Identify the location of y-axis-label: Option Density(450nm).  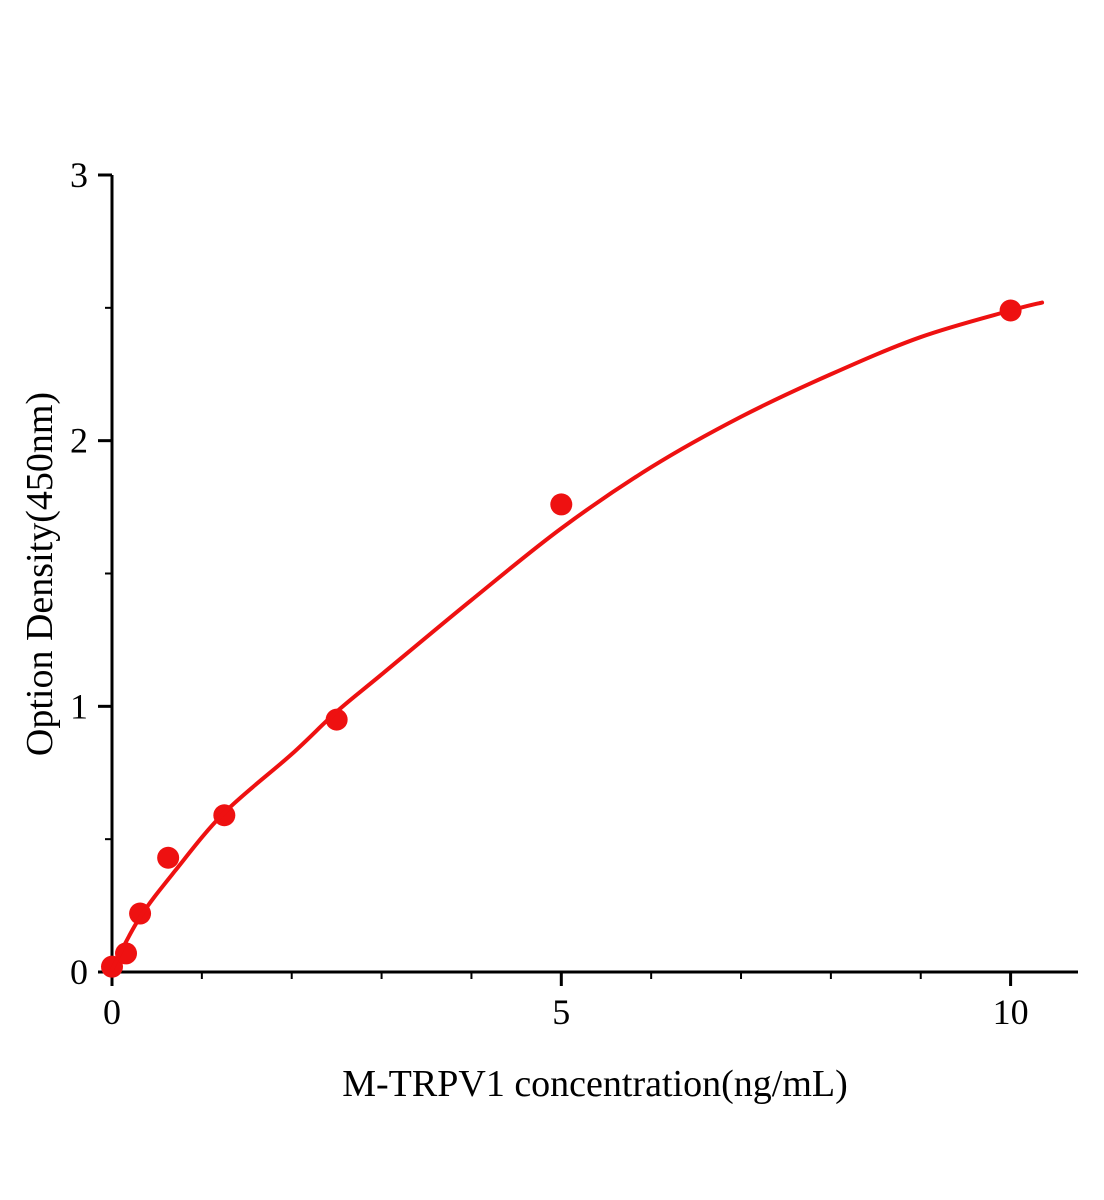
(40, 574).